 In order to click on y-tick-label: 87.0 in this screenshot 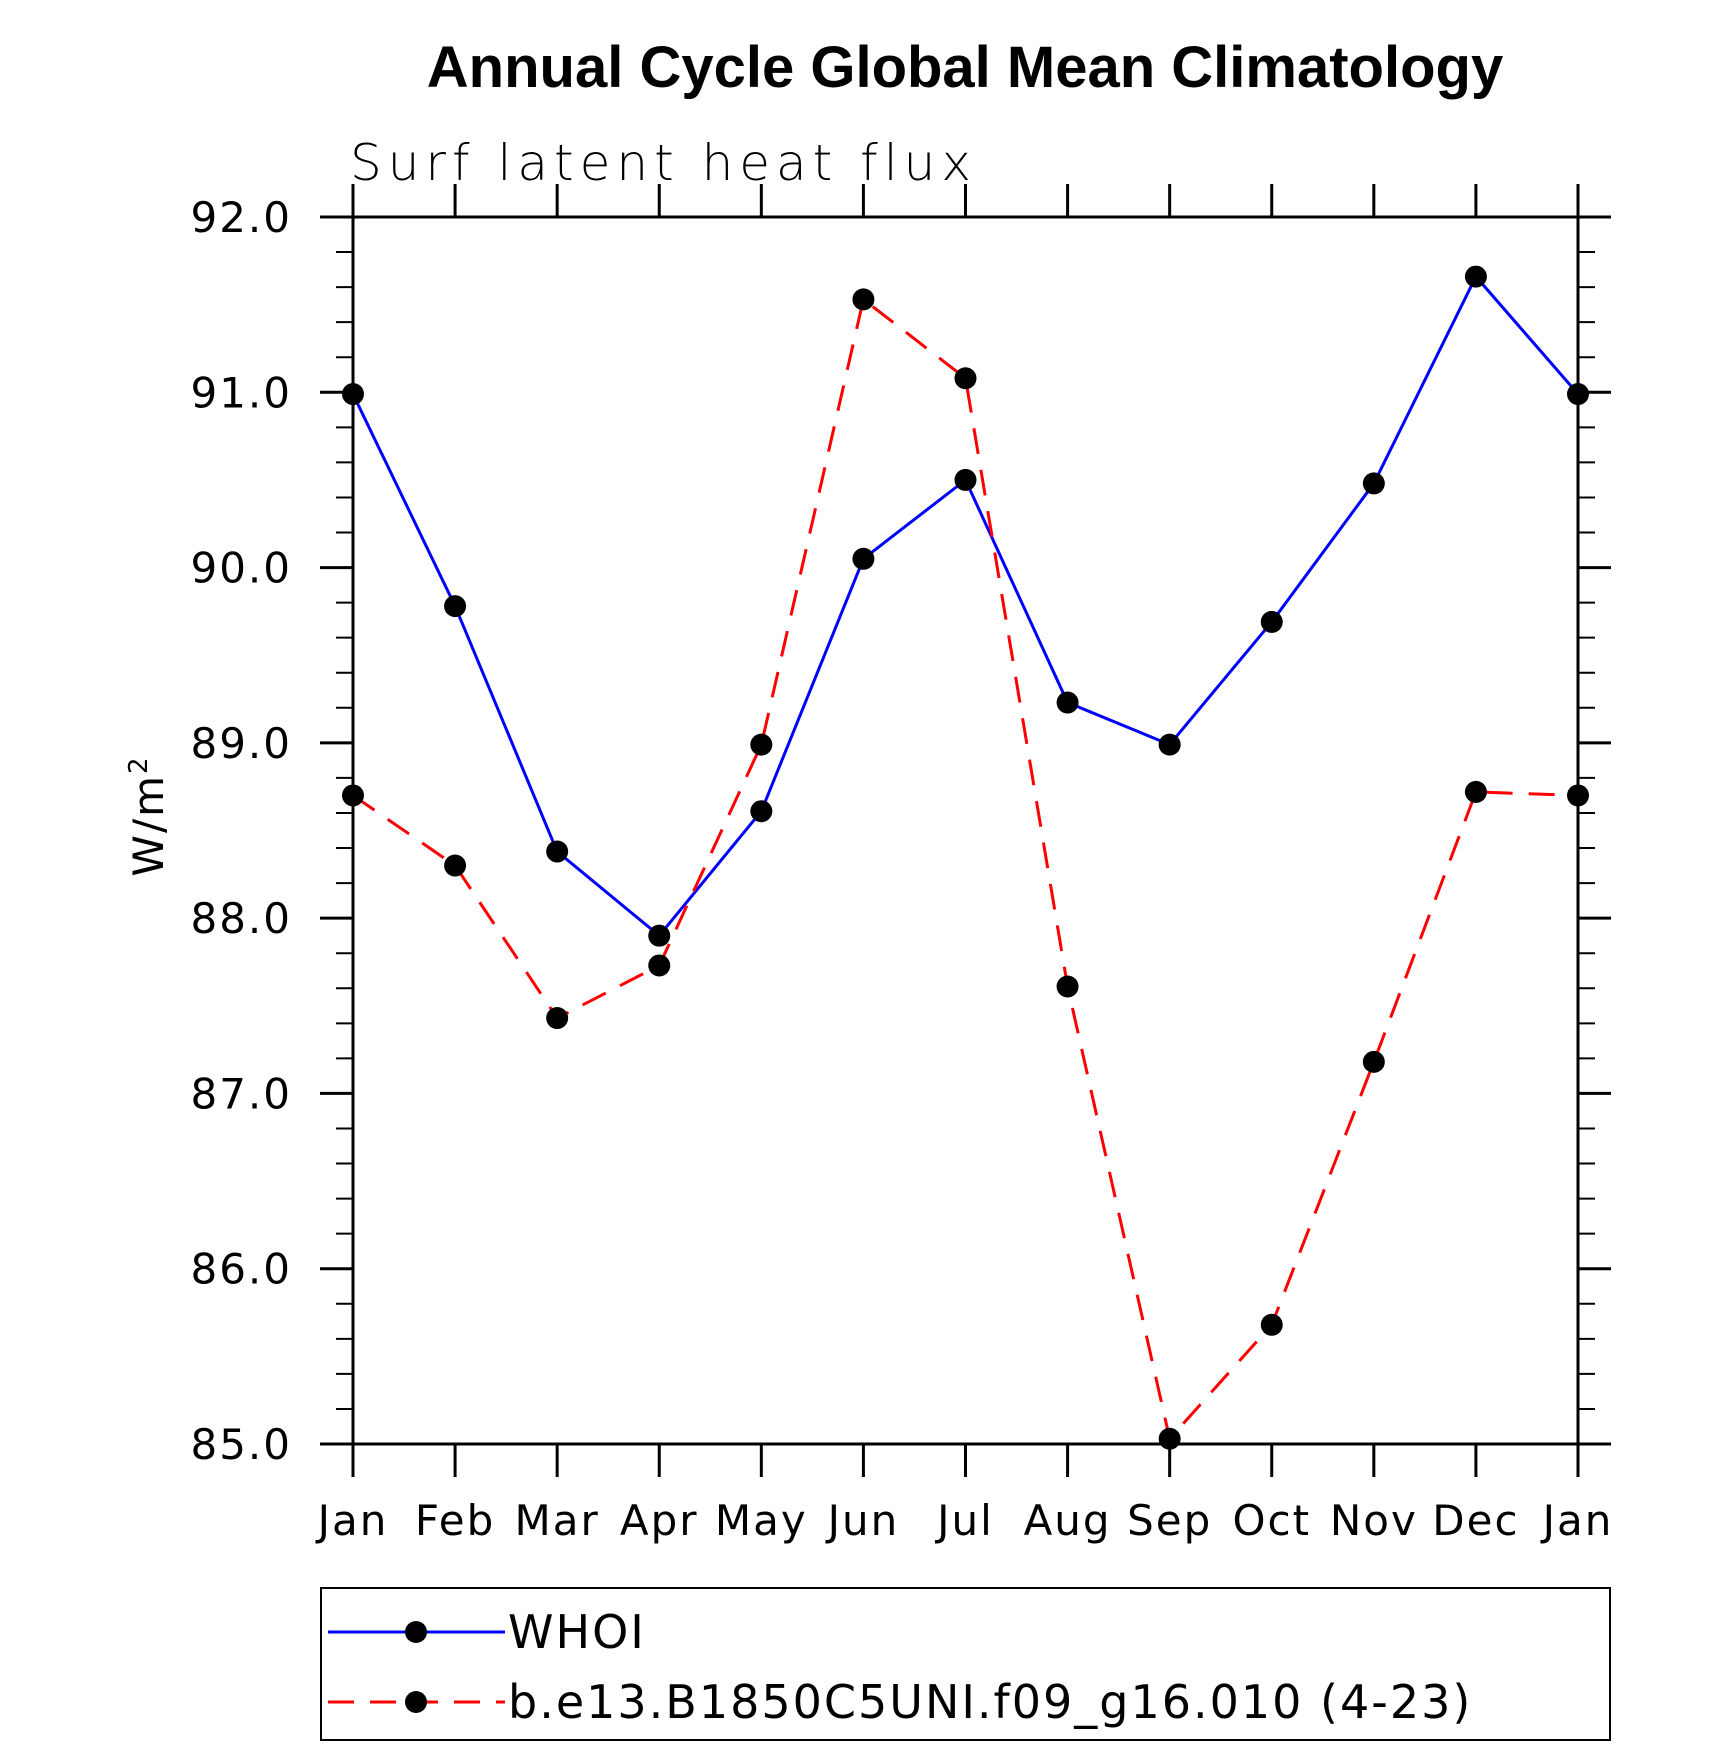, I will do `click(241, 1093)`.